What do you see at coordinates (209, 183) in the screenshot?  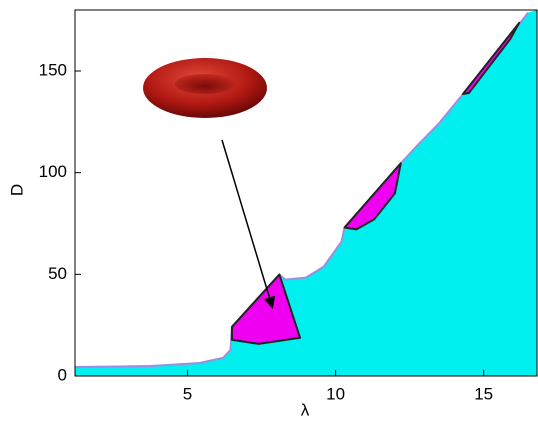 I see `illustration` at bounding box center [209, 183].